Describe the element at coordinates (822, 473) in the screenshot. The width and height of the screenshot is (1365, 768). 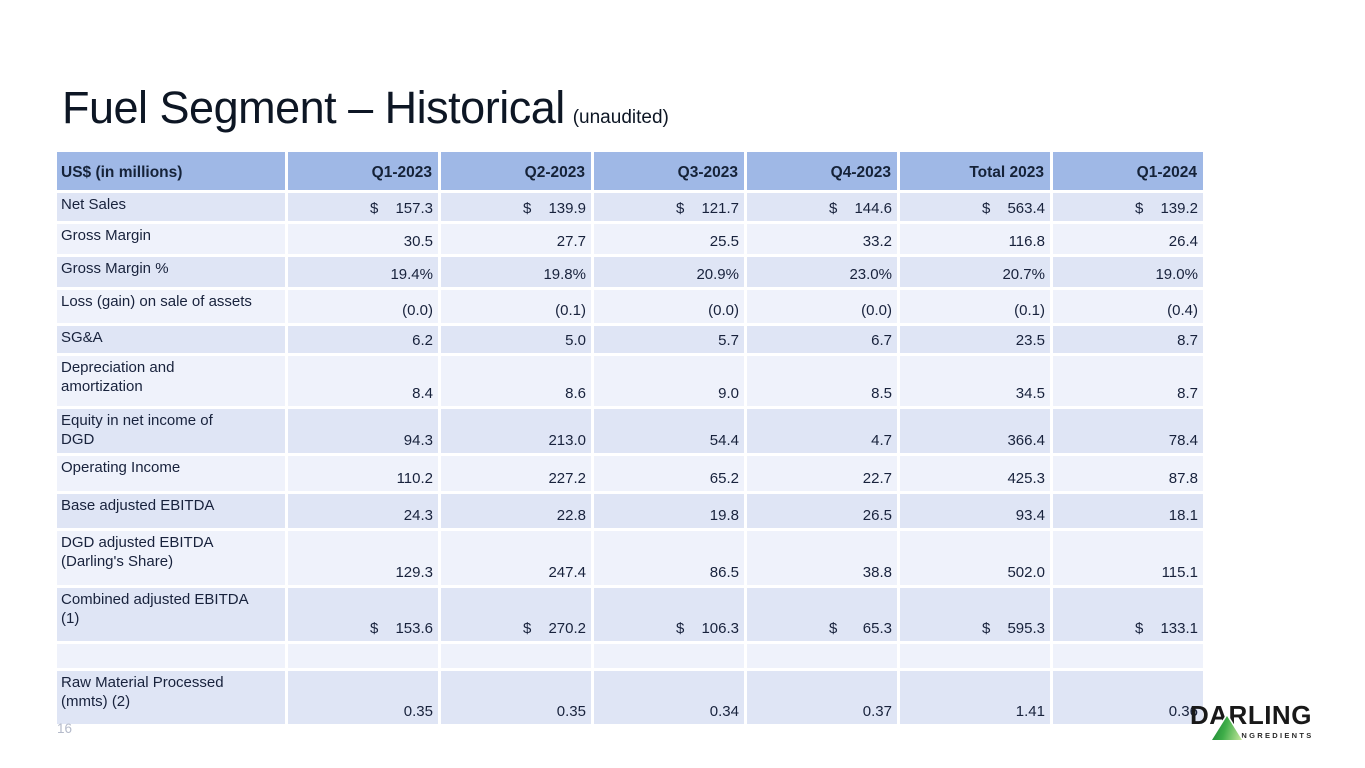
I see `table-cell: 22.7` at that location.